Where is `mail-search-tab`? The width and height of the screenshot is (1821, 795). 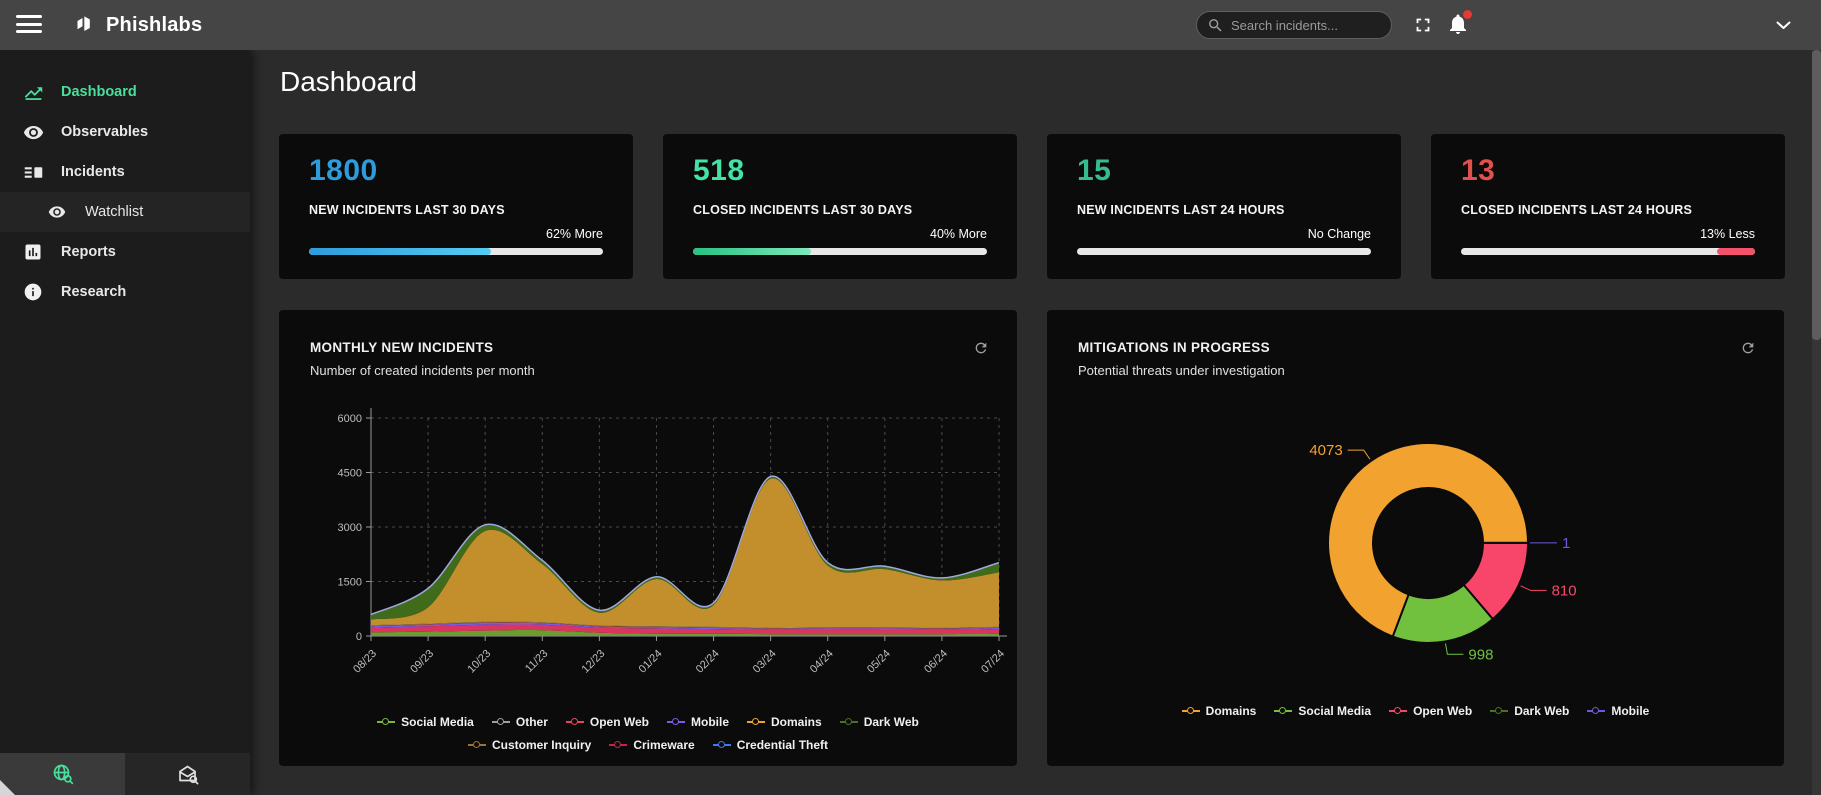
mail-search-tab is located at coordinates (187, 774).